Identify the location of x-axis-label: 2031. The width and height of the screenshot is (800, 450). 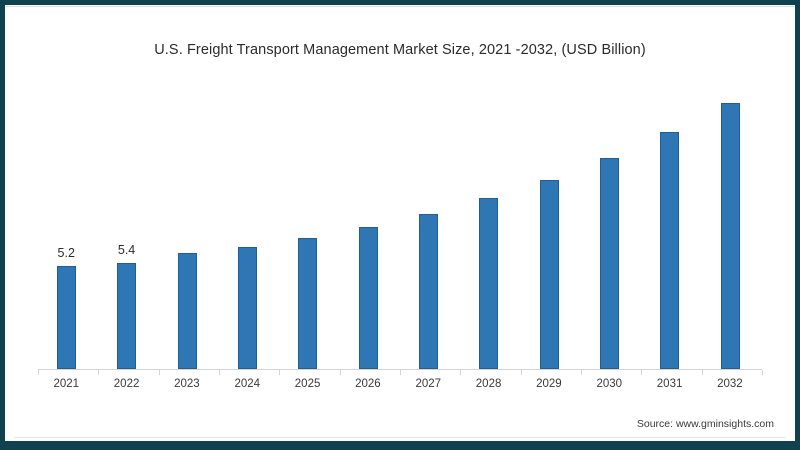
(669, 384).